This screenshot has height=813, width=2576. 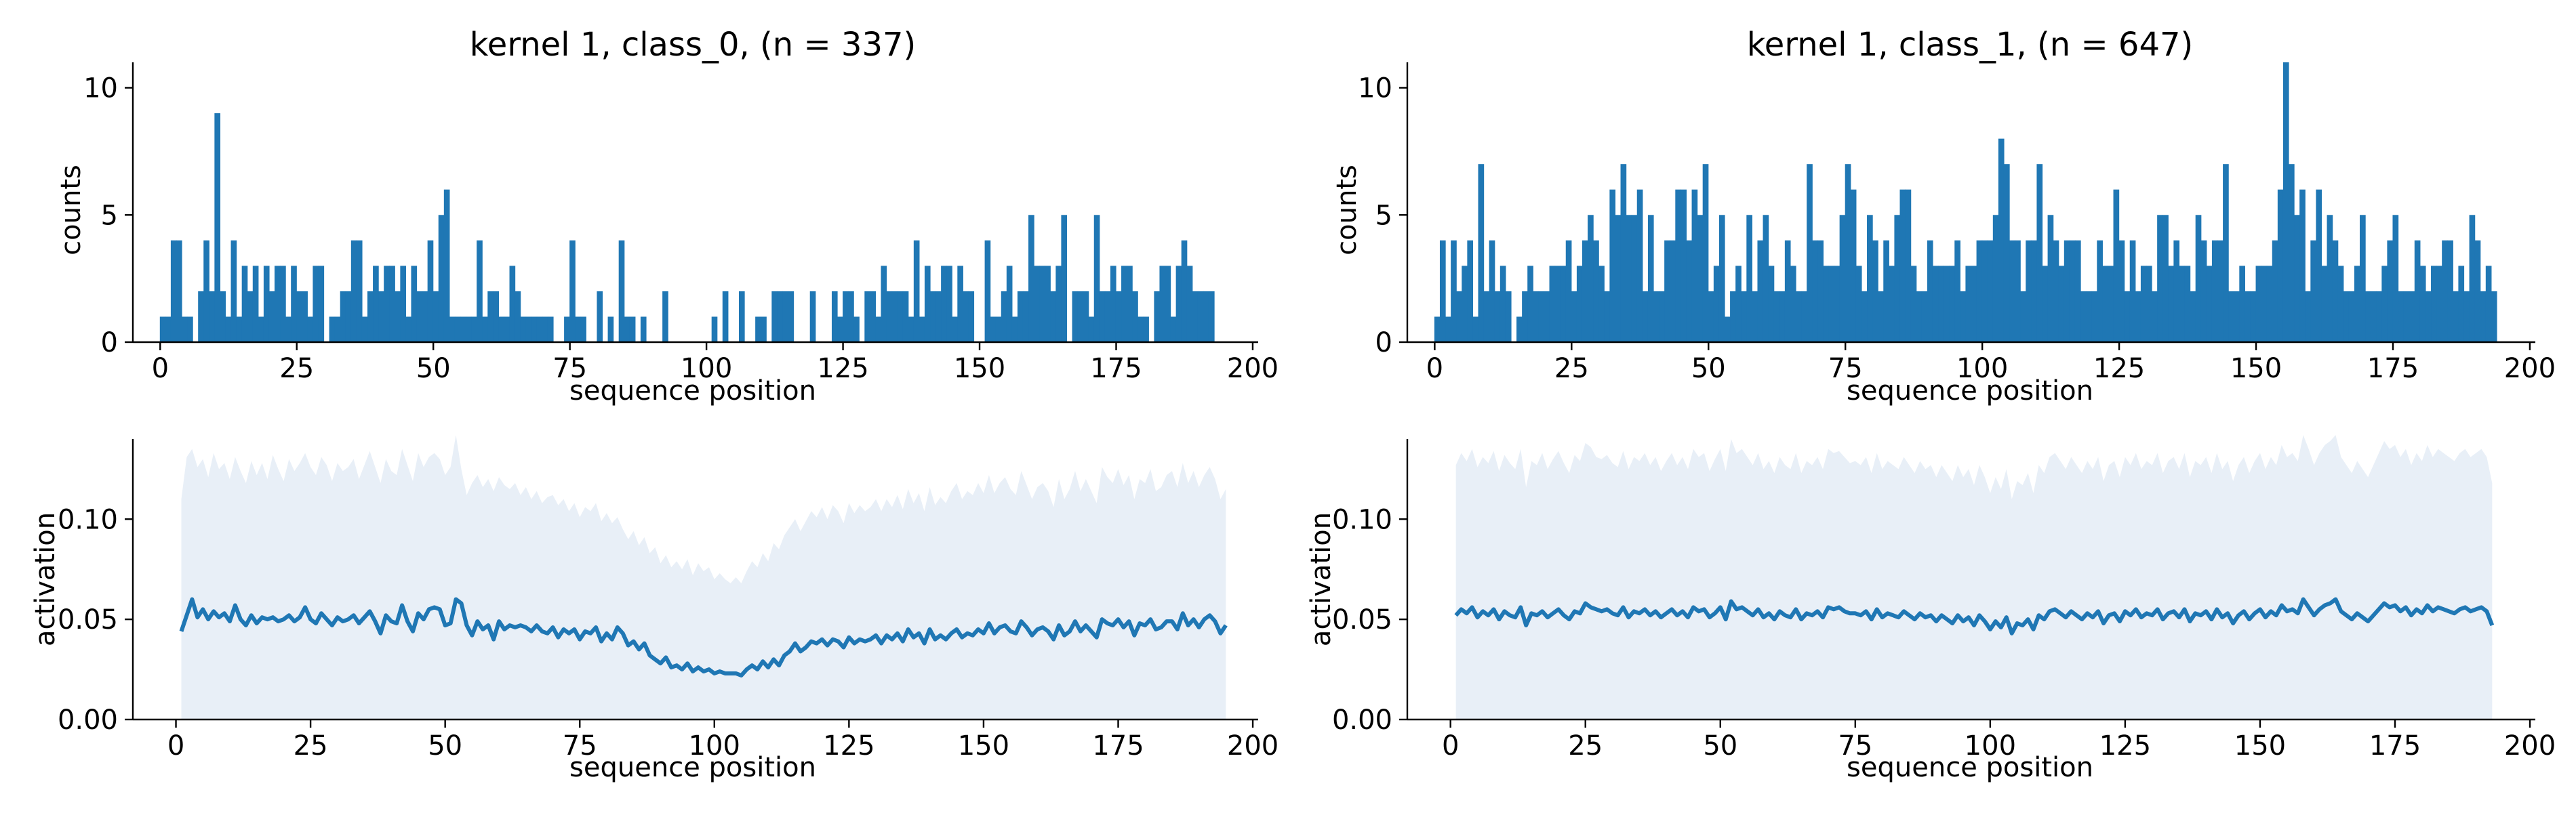 What do you see at coordinates (1571, 368) in the screenshot?
I see `x-tick-label: 25` at bounding box center [1571, 368].